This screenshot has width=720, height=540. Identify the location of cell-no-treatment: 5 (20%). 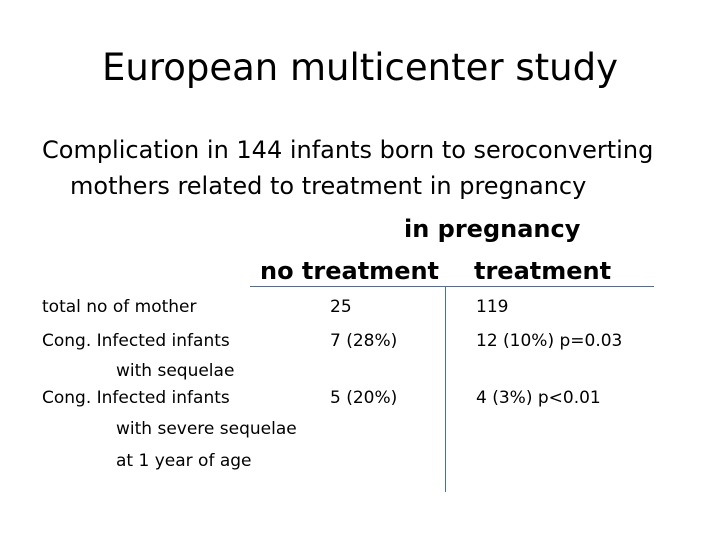
(364, 398).